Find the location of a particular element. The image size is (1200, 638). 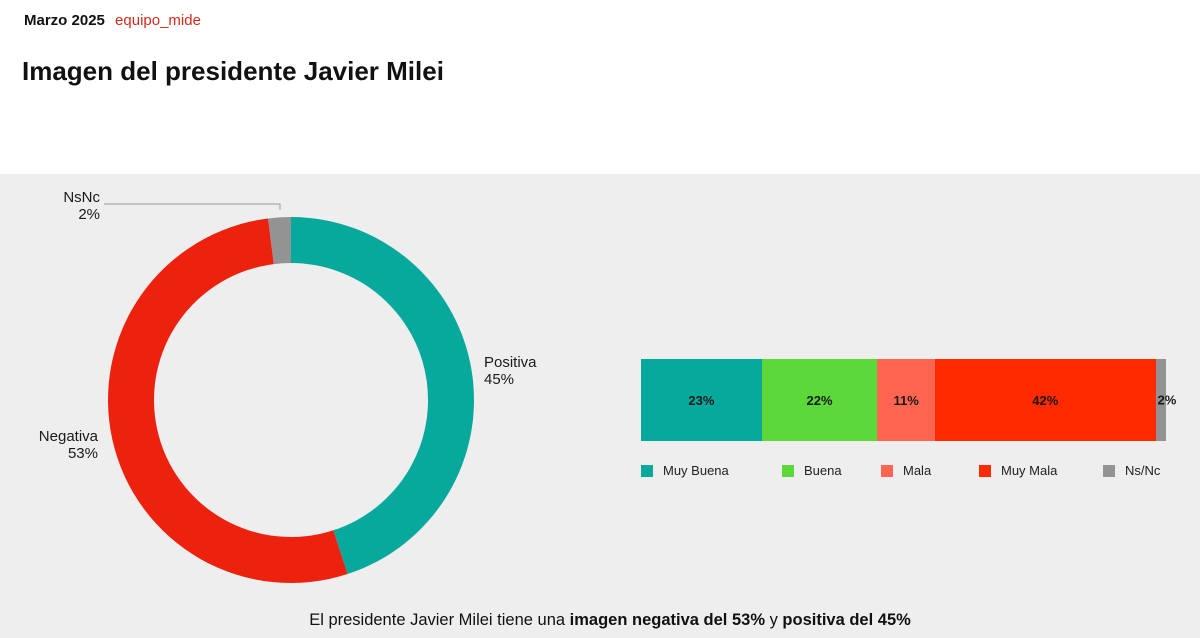

legend-item-ns-nc: Ns/Nc is located at coordinates (1131, 470).